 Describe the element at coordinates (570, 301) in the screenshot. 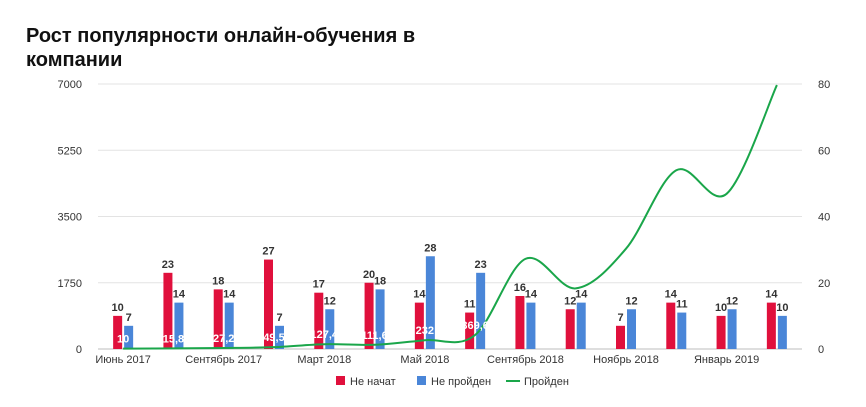

I see `bar-ne-nachat-label: 12` at that location.